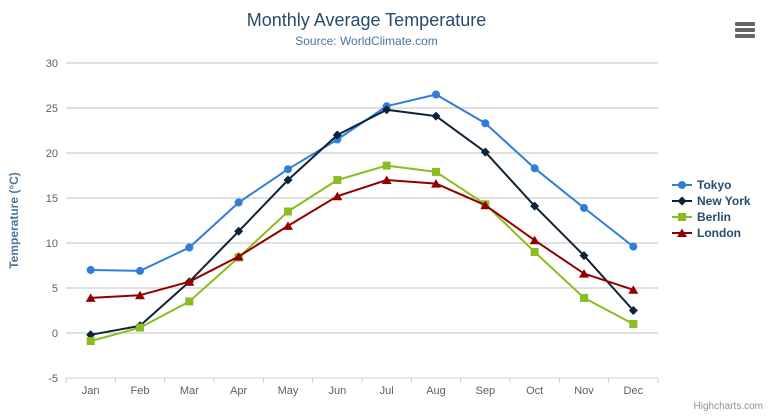 This screenshot has height=416, width=769. I want to click on y-axis-tick-label: 10, so click(52, 244).